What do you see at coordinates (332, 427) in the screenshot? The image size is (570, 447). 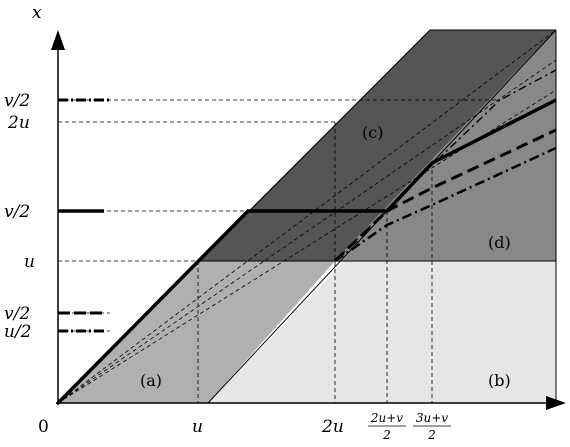 I see `x-tick-2u: 2u` at bounding box center [332, 427].